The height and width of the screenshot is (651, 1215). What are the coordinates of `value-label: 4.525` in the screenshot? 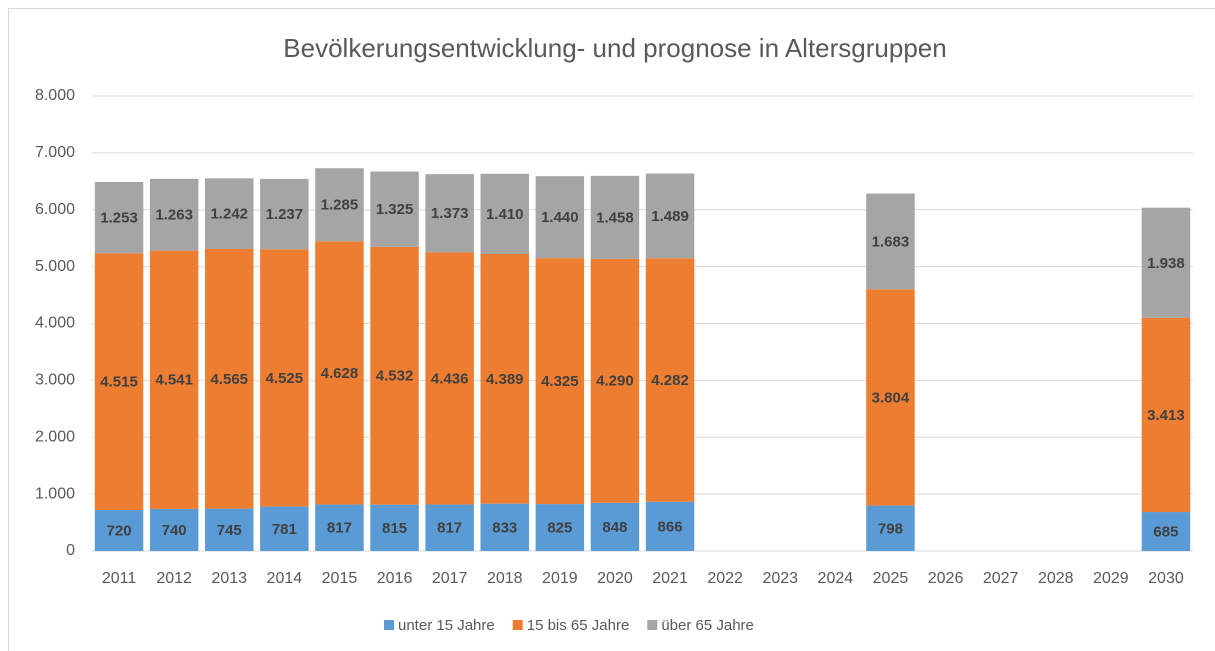 It's located at (285, 378).